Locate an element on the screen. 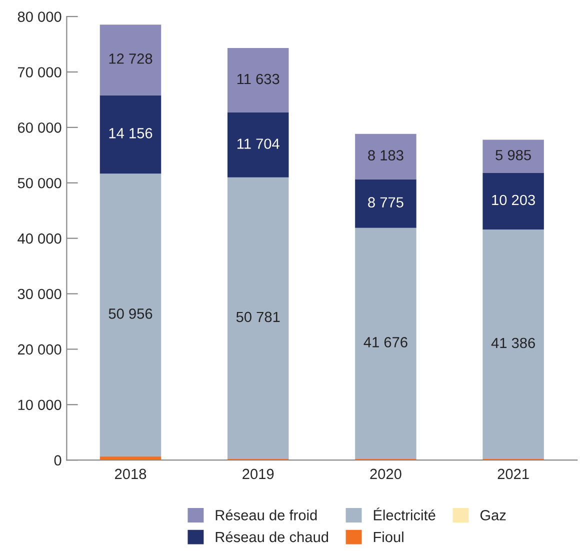  data-label: 50 956 is located at coordinates (130, 313).